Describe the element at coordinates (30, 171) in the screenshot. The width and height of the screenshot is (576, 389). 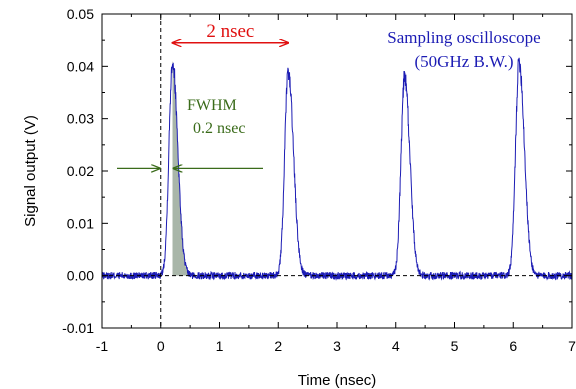
I see `y-axis-title: Signal output (V)` at that location.